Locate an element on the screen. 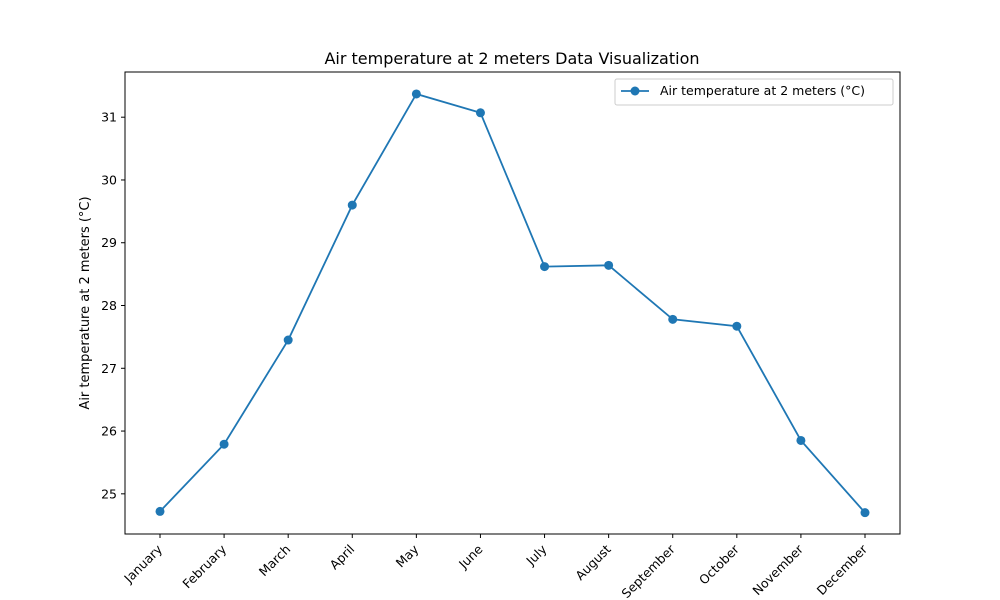 Image resolution: width=1000 pixels, height=600 pixels. y-tick-label: 30 is located at coordinates (109, 179).